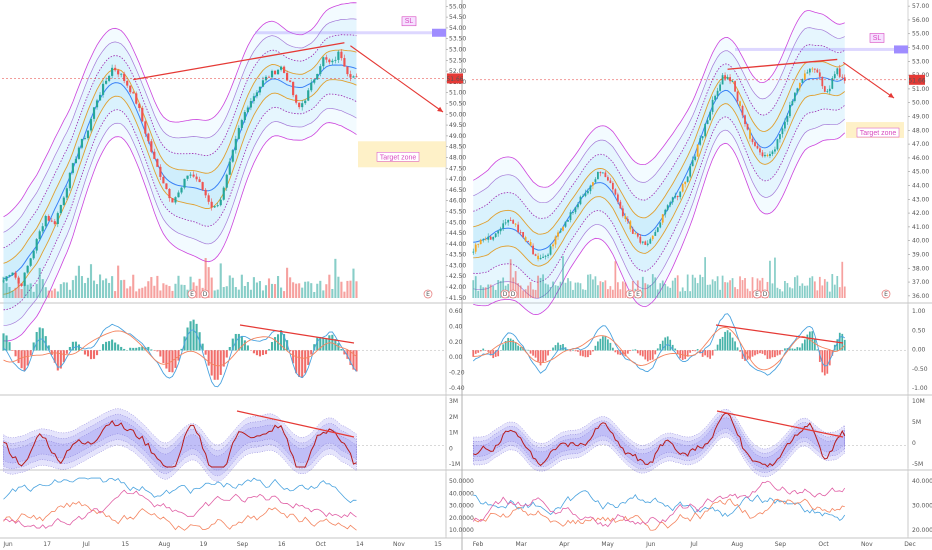 This screenshot has height=550, width=932. What do you see at coordinates (920, 89) in the screenshot?
I see `y-tick-label: 51.00` at bounding box center [920, 89].